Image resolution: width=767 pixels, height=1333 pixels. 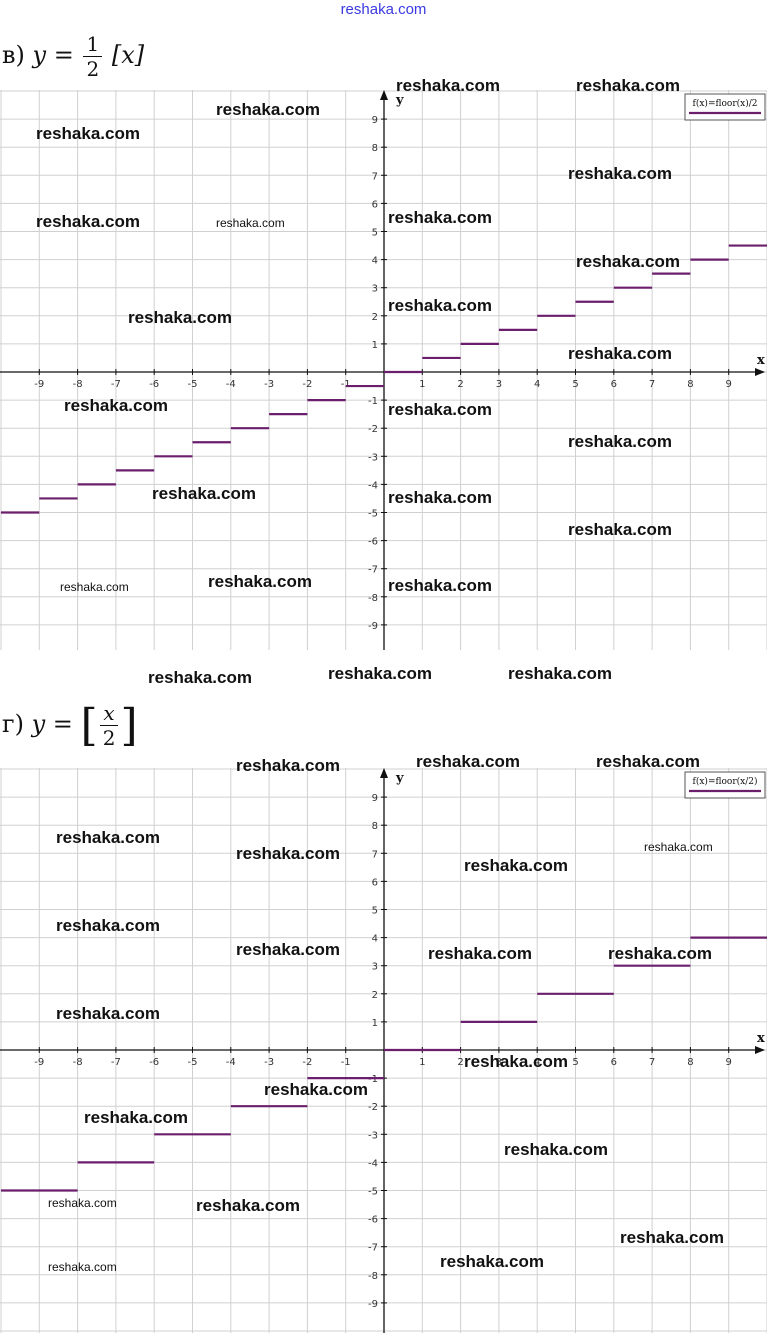 What do you see at coordinates (375, 317) in the screenshot?
I see `y-tick-label: 2` at bounding box center [375, 317].